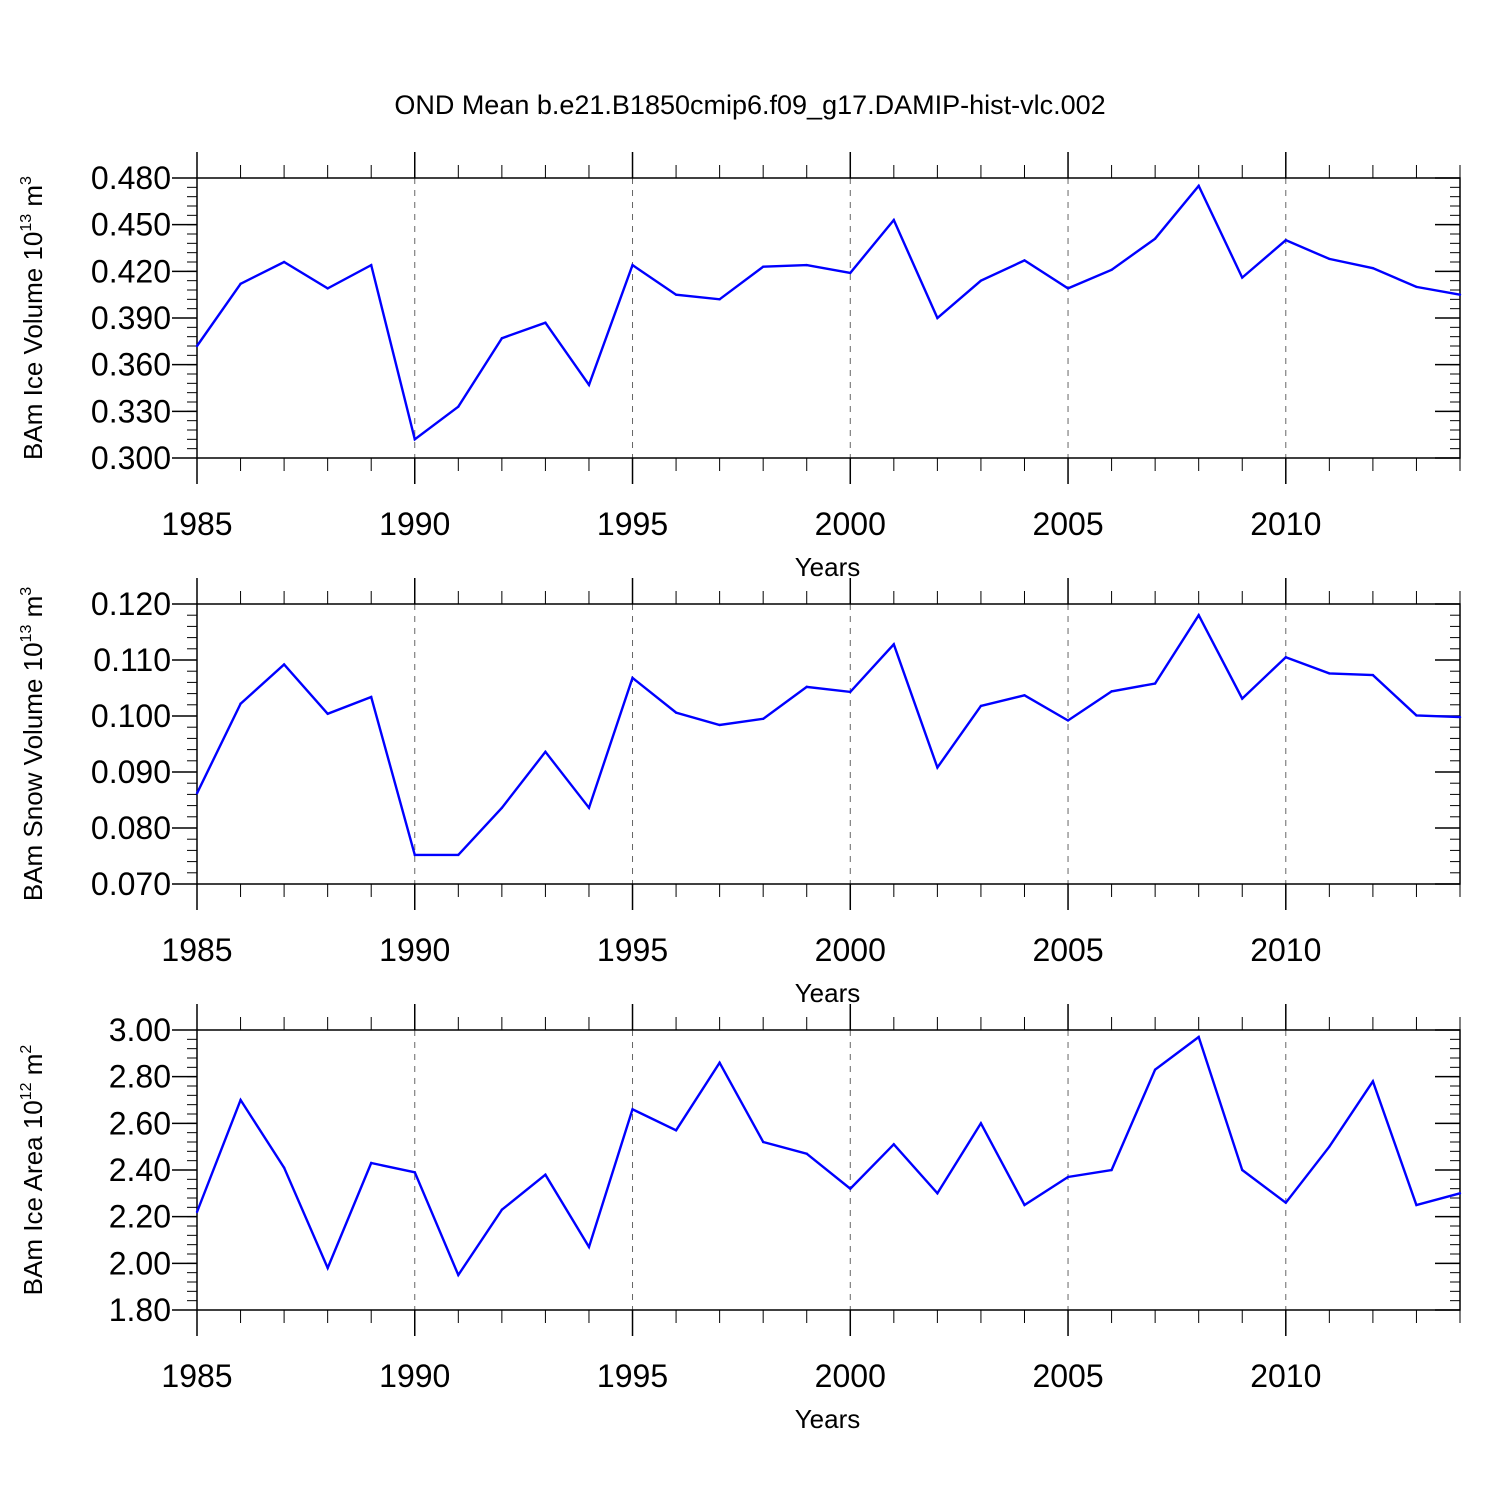 This screenshot has width=1500, height=1500. I want to click on x-tick-label: 1995, so click(632, 950).